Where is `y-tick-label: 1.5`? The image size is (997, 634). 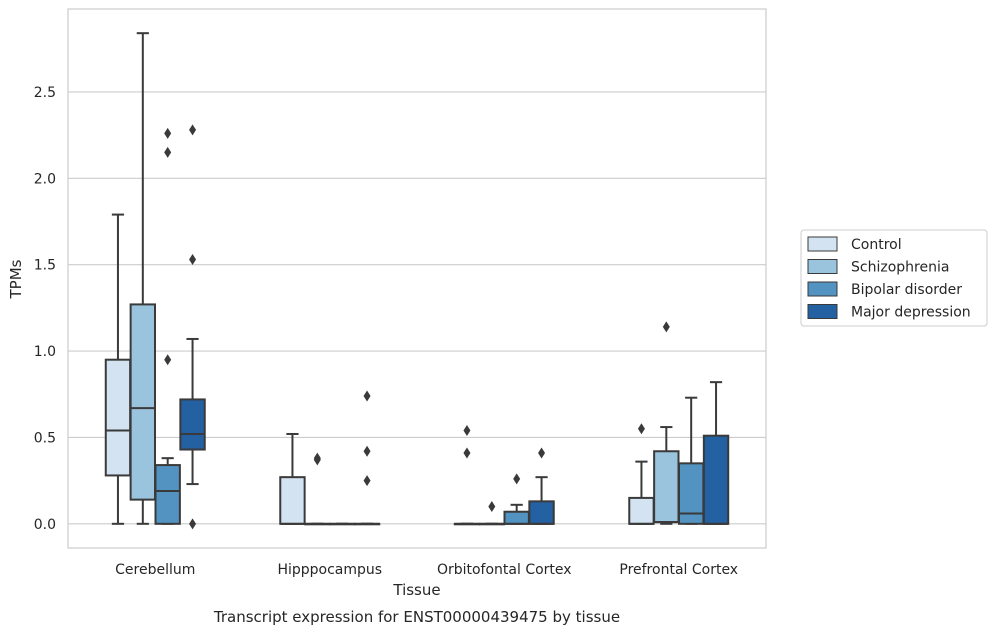 y-tick-label: 1.5 is located at coordinates (45, 266).